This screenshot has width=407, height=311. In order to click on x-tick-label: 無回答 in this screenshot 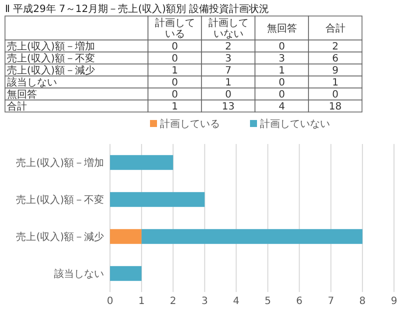, I will do `click(281, 28)`.